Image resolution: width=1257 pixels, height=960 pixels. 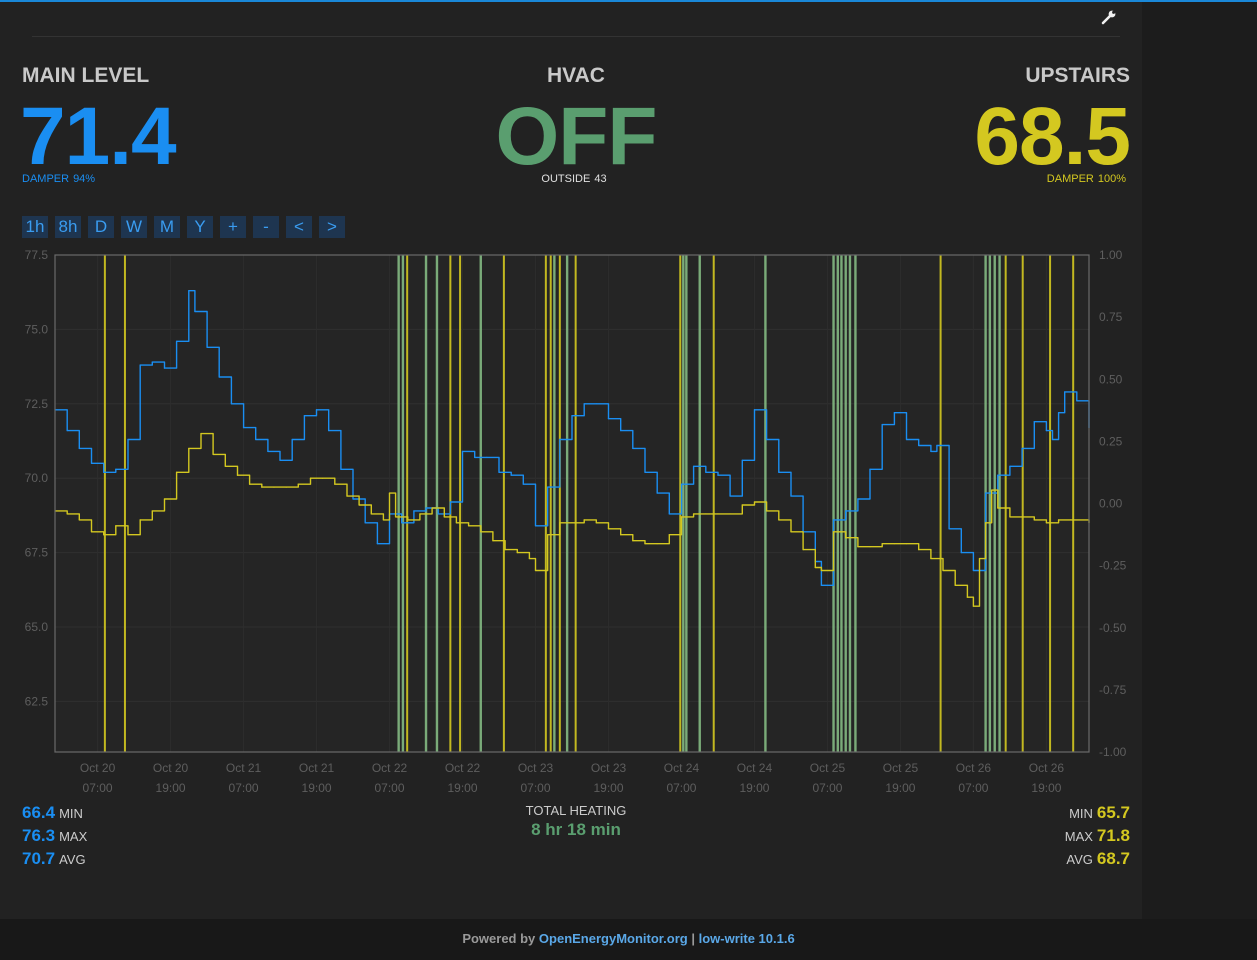 What do you see at coordinates (1111, 441) in the screenshot?
I see `y-right-tick-label: 0.25` at bounding box center [1111, 441].